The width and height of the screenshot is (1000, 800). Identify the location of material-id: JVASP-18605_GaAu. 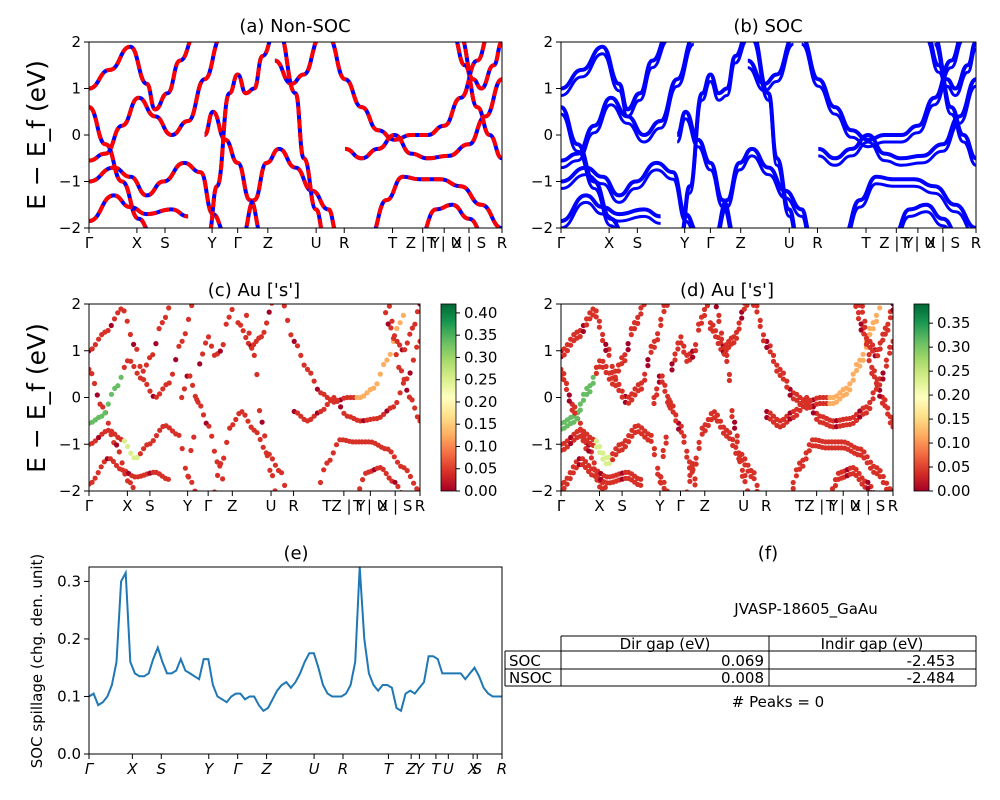
(805, 609).